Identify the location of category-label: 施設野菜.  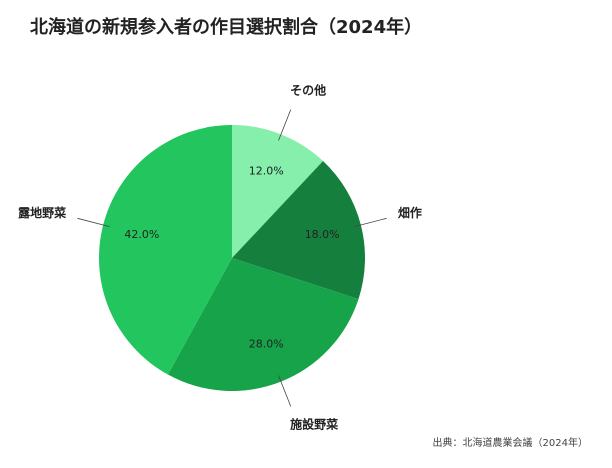
(314, 423).